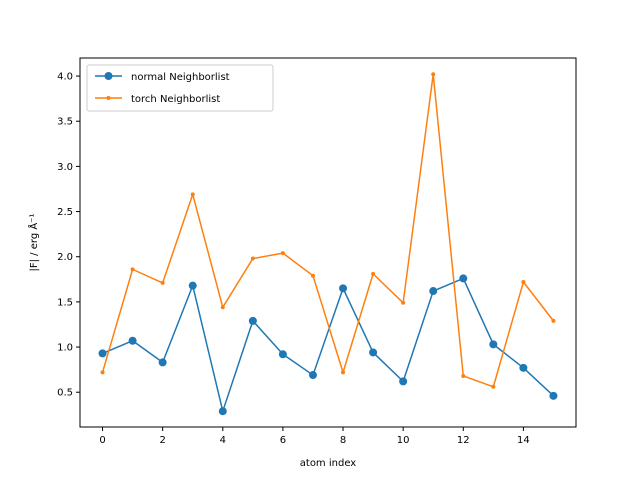 This screenshot has height=480, width=640. I want to click on x-axis-ticks: 0 2 4 6 8 10 12 14, so click(314, 436).